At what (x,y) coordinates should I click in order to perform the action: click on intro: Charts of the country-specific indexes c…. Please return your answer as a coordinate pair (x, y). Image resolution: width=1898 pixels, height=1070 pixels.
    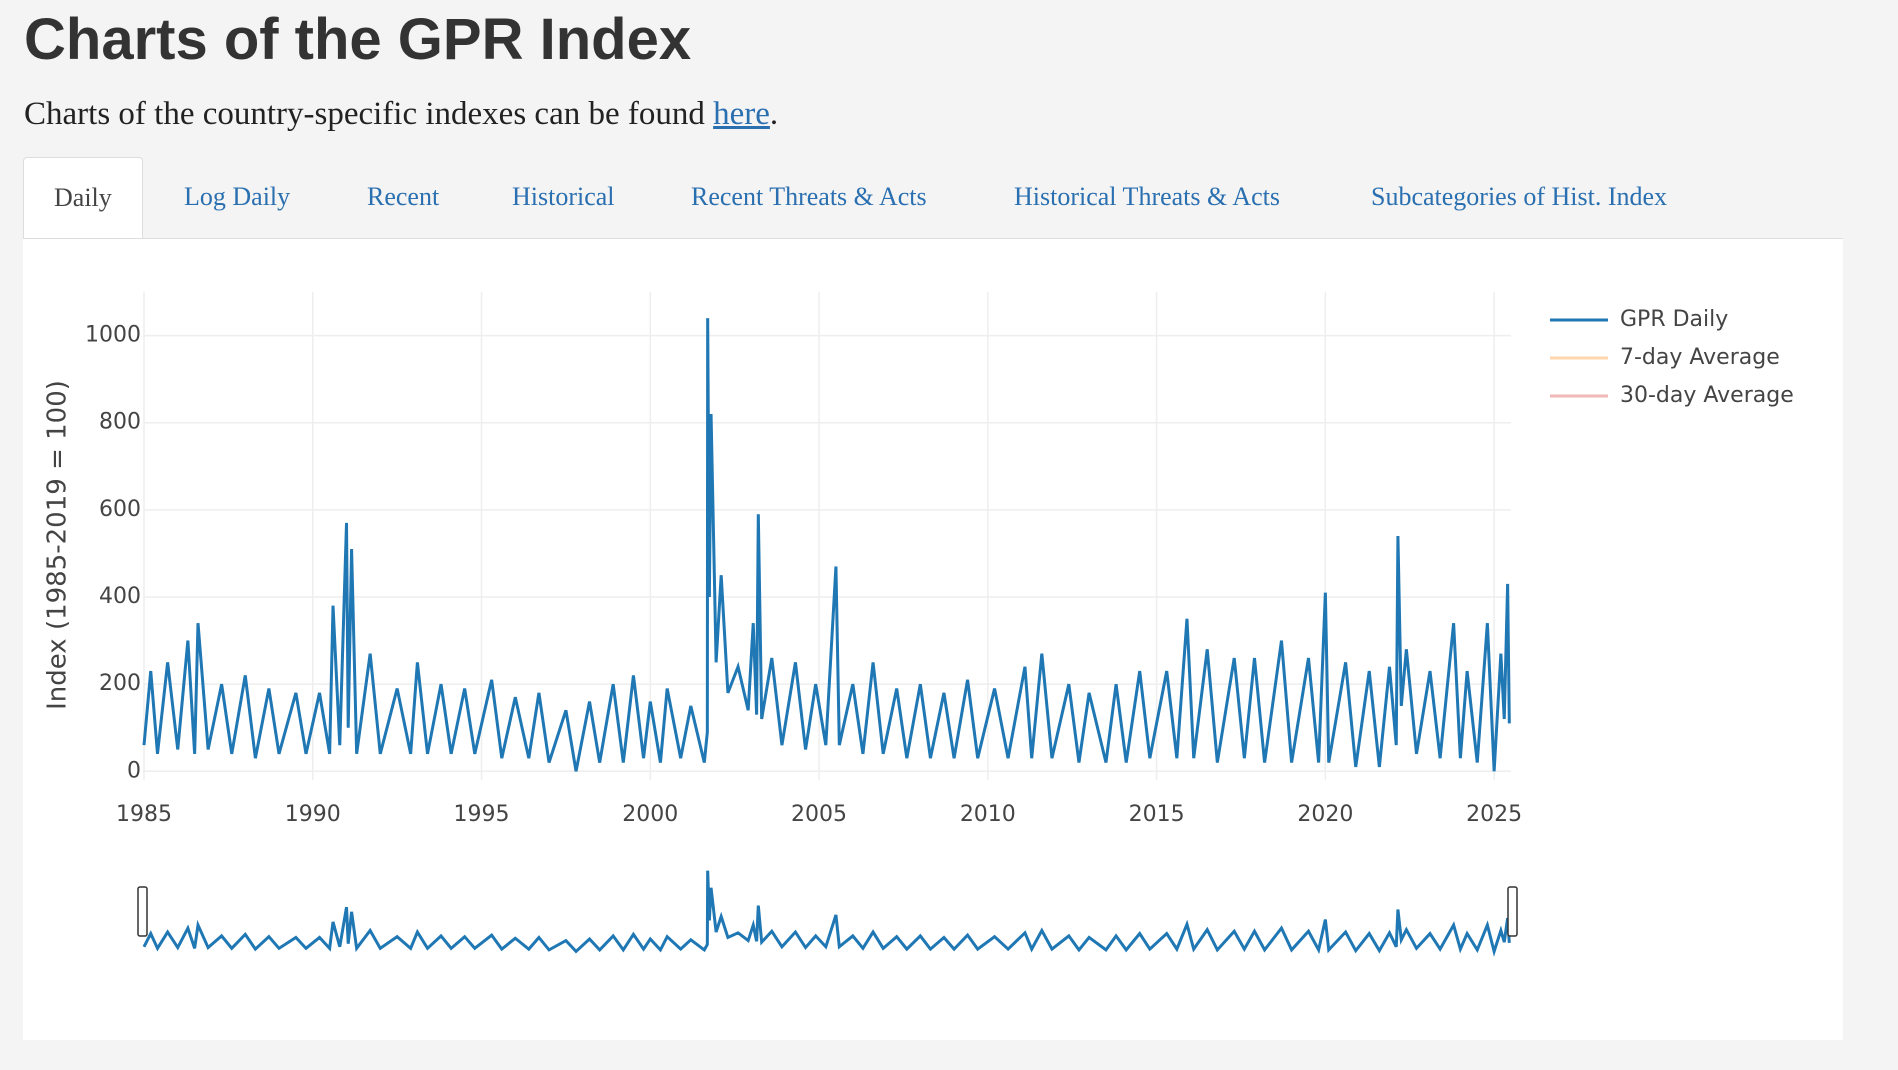
    Looking at the image, I should click on (401, 114).